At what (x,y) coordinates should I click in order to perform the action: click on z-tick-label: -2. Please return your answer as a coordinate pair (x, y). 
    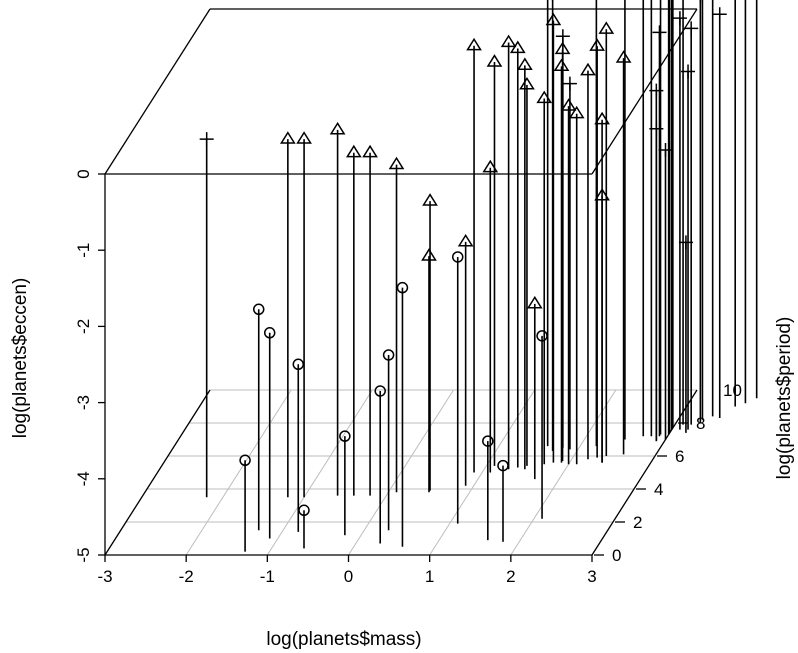
    Looking at the image, I should click on (83, 326).